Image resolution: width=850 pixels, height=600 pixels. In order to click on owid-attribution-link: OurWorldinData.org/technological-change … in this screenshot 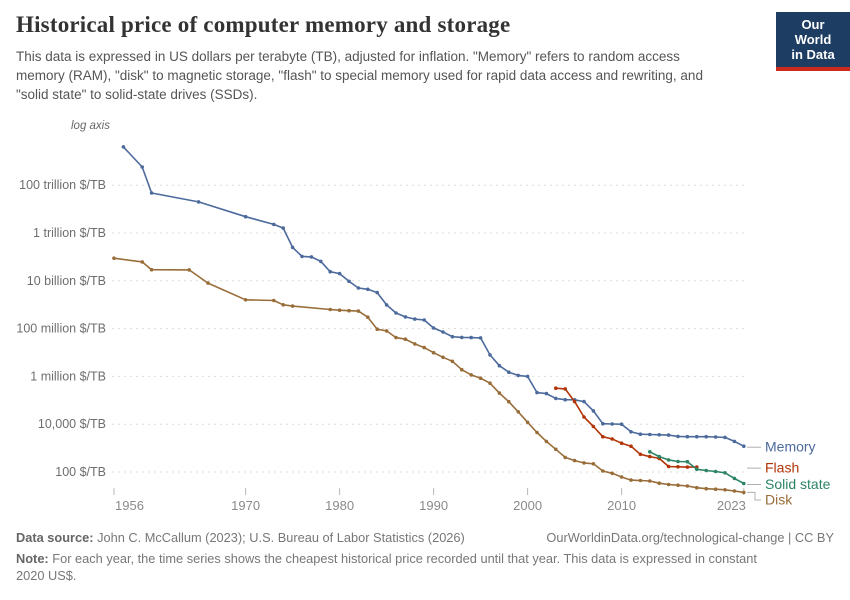, I will do `click(690, 537)`.